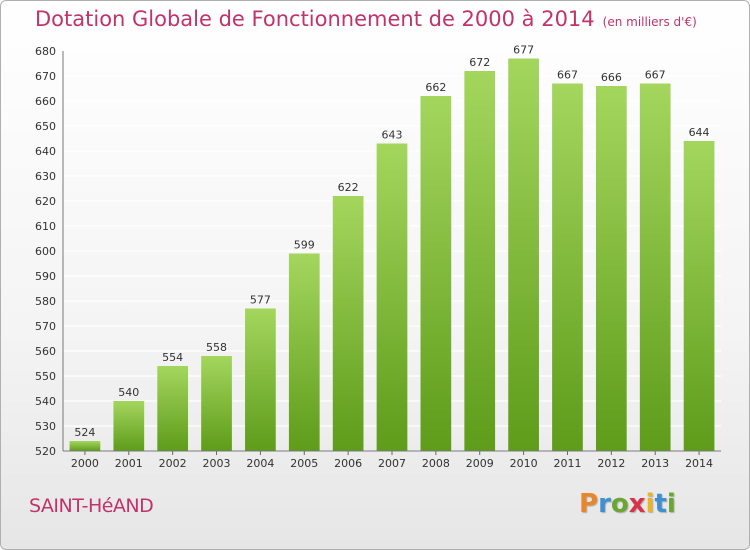  What do you see at coordinates (604, 504) in the screenshot?
I see `logo-letter: r` at bounding box center [604, 504].